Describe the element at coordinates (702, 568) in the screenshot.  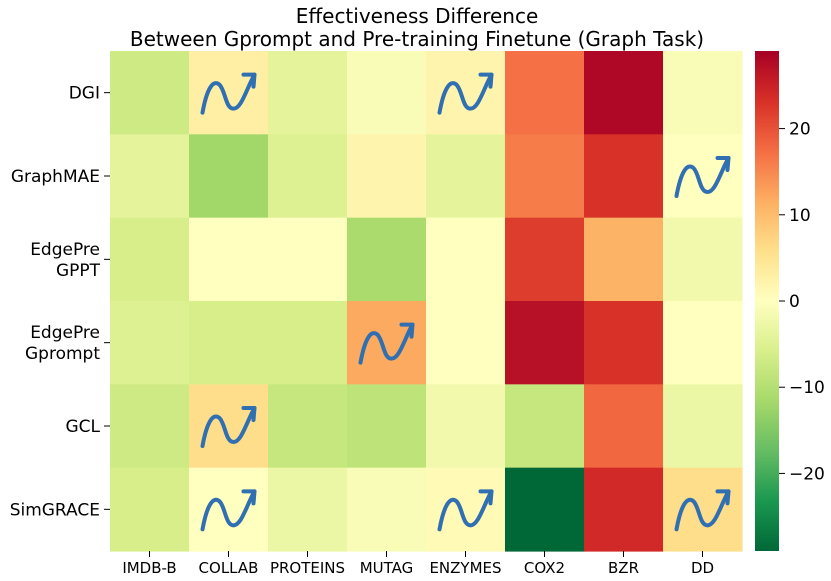
I see `column-label: DD` at that location.